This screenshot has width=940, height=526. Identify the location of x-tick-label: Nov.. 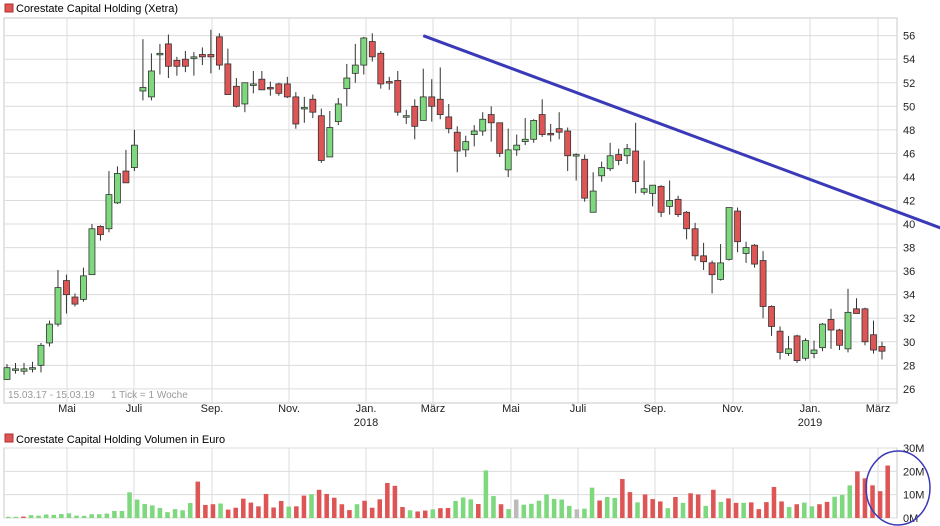
(289, 409).